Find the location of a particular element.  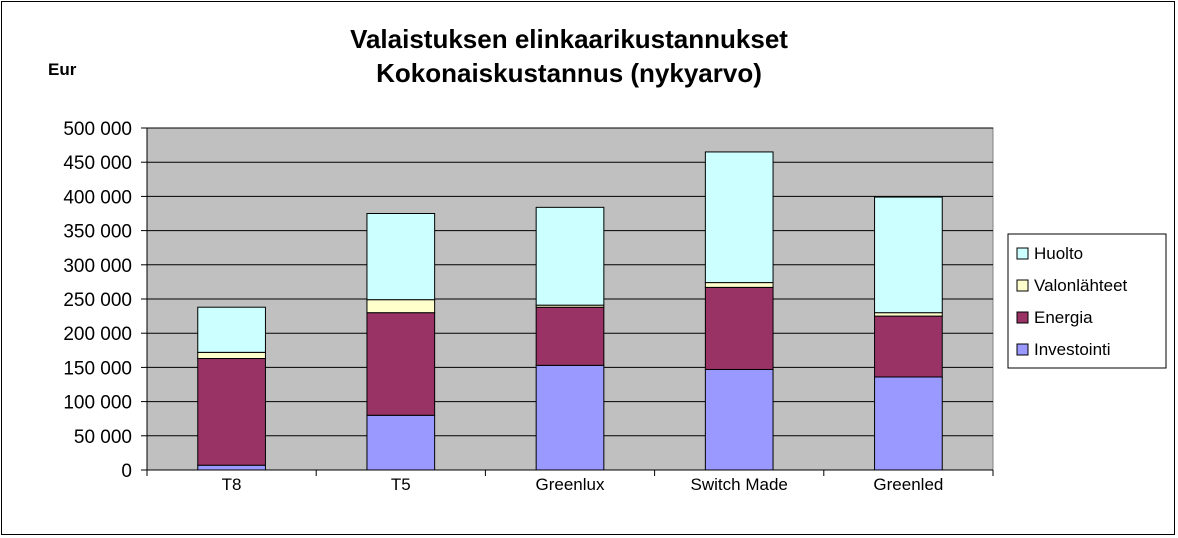

y-tick-label: 100 000 is located at coordinates (97, 403).